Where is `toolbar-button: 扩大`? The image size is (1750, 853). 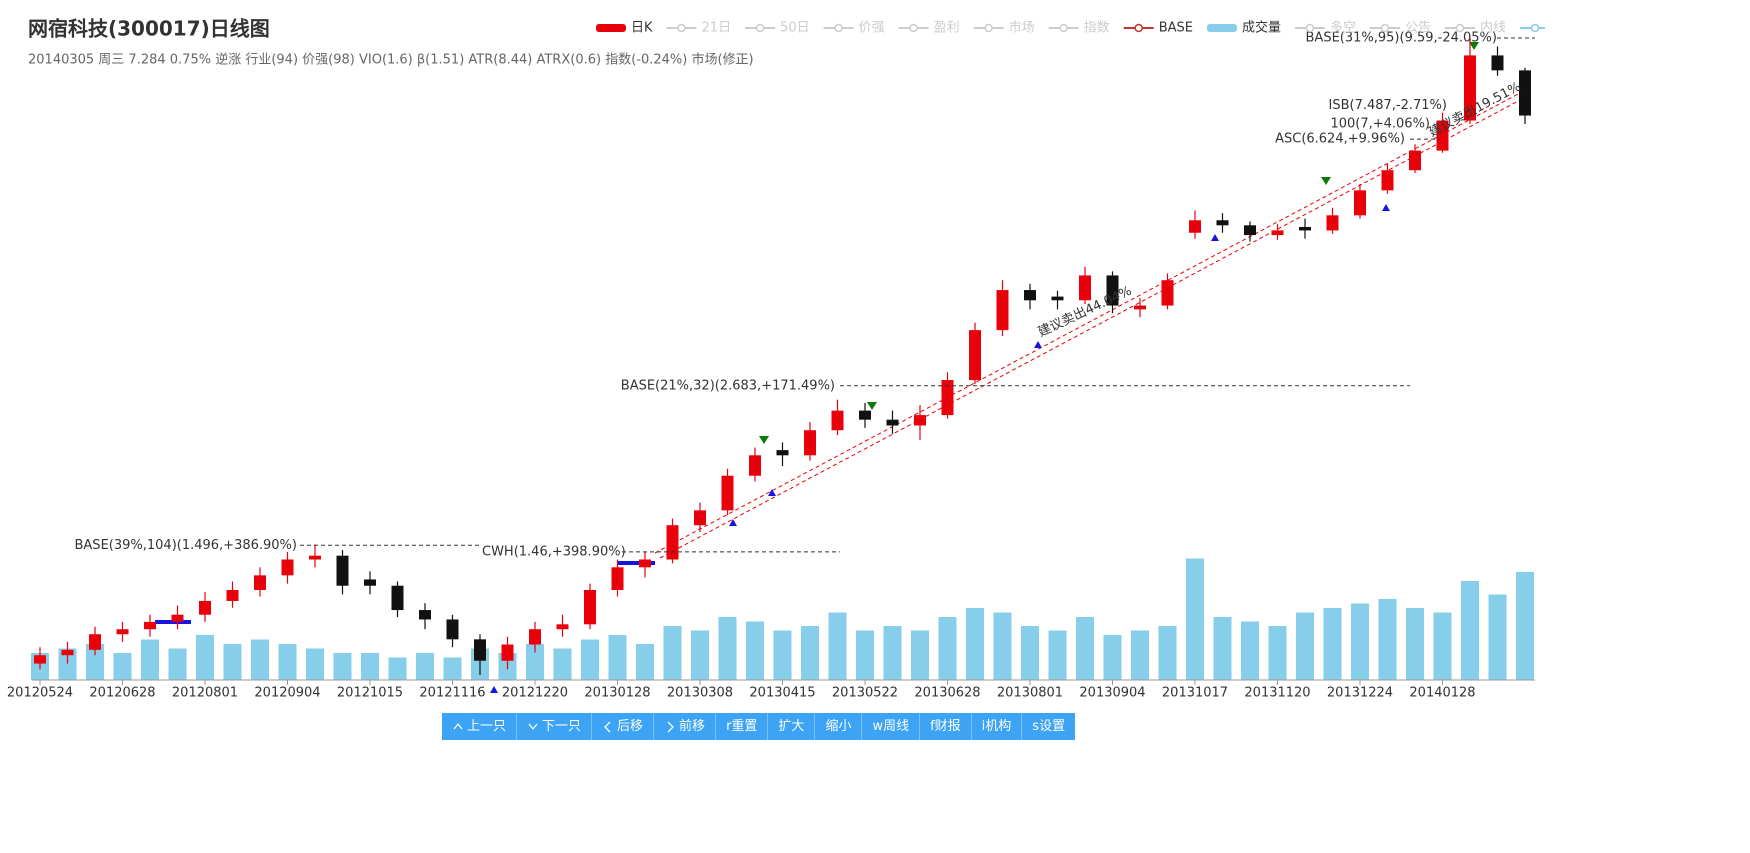
toolbar-button: 扩大 is located at coordinates (792, 726).